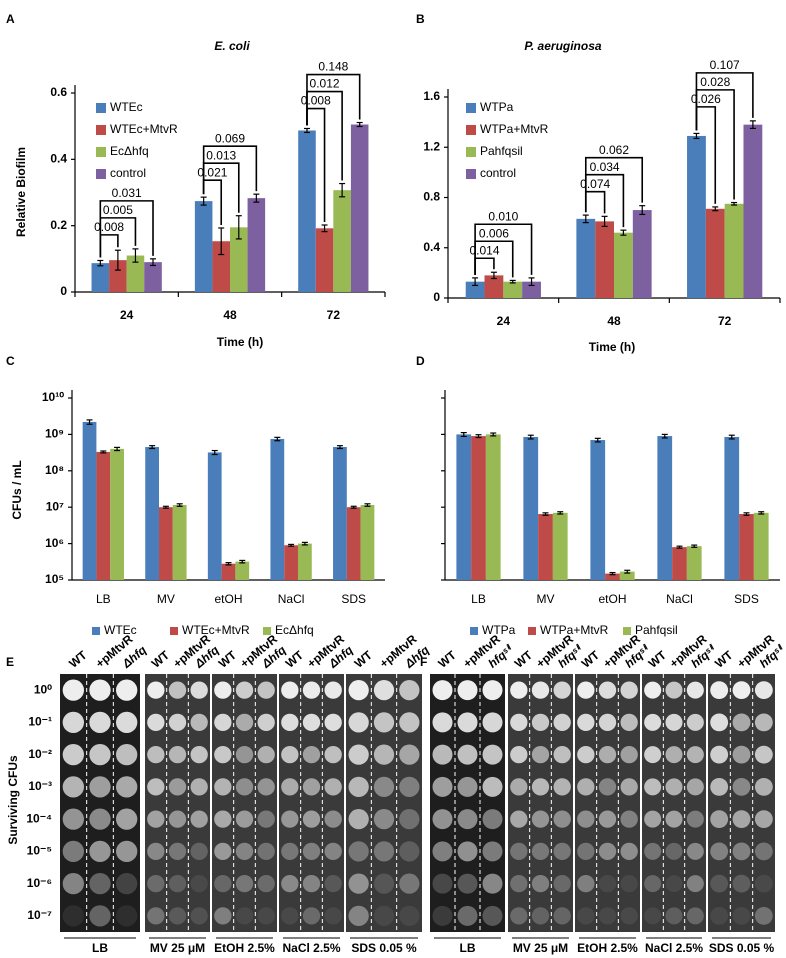 This screenshot has width=786, height=958. I want to click on condition-label: EtOH 2.5%, so click(244, 948).